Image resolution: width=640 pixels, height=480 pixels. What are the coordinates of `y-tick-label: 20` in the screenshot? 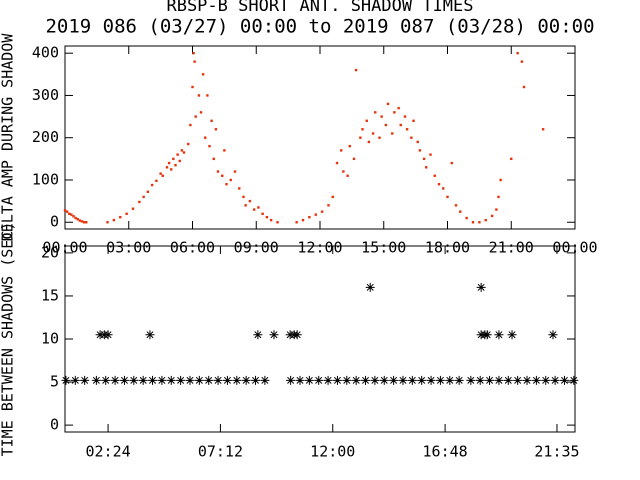 It's located at (50, 252).